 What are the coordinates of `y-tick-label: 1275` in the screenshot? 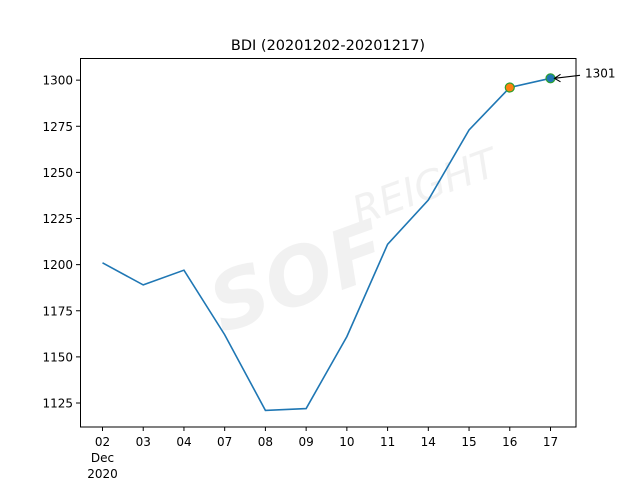 It's located at (57, 127).